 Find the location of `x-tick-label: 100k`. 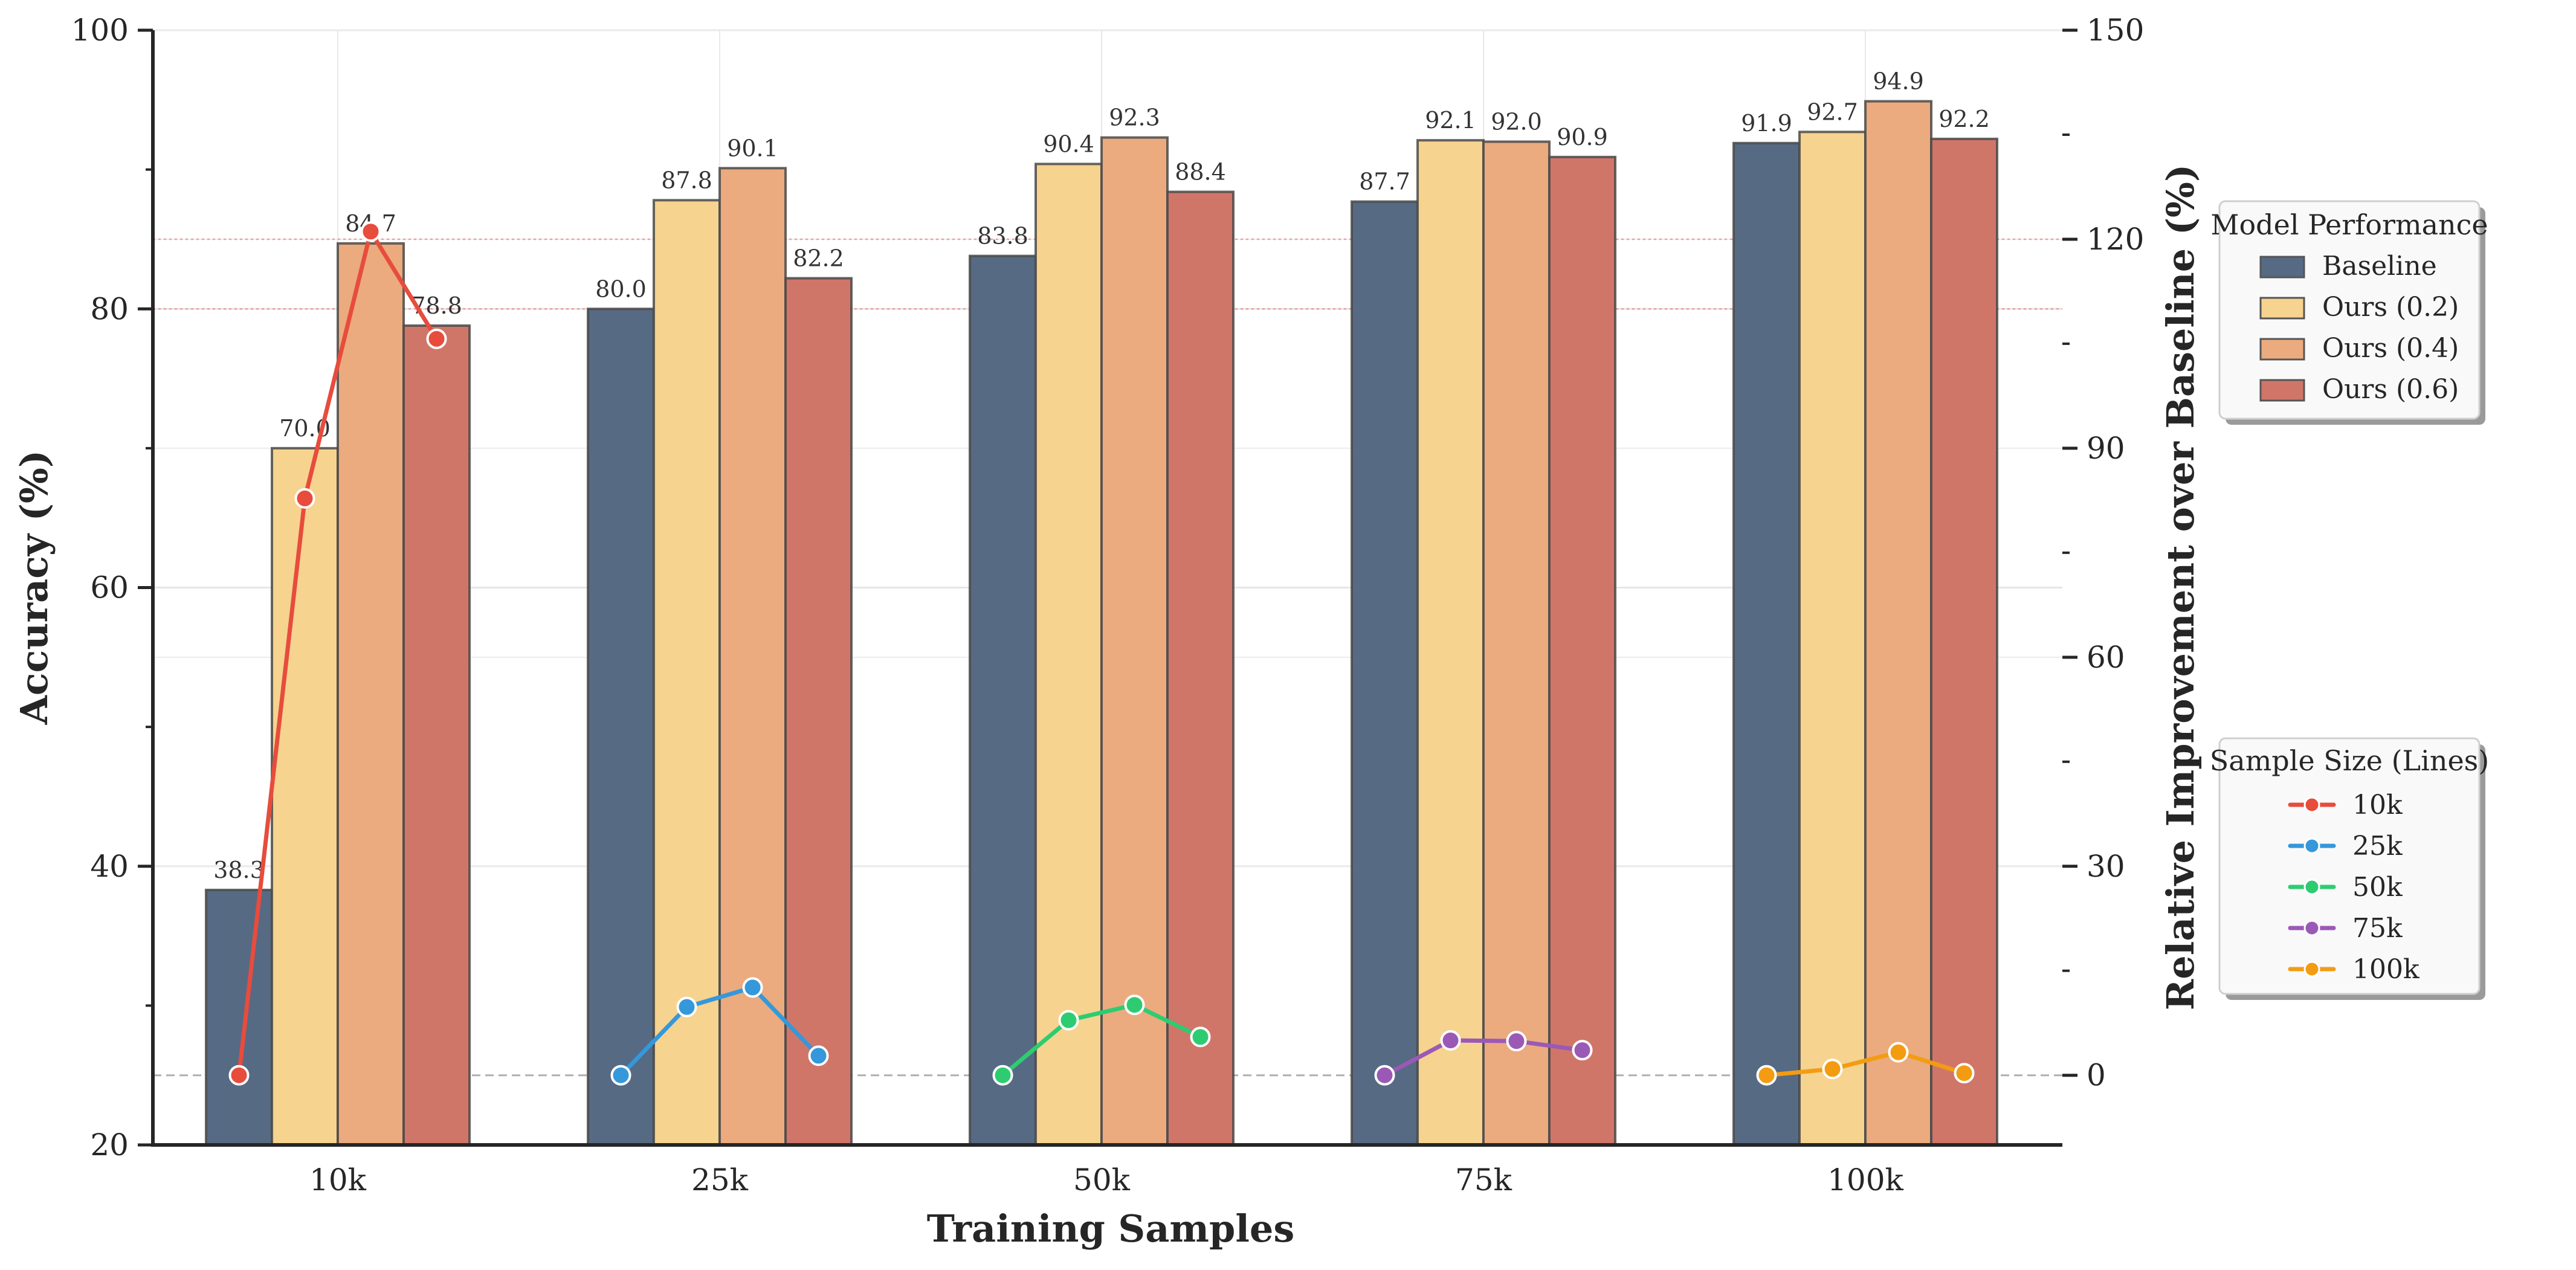

x-tick-label: 100k is located at coordinates (1865, 1179).